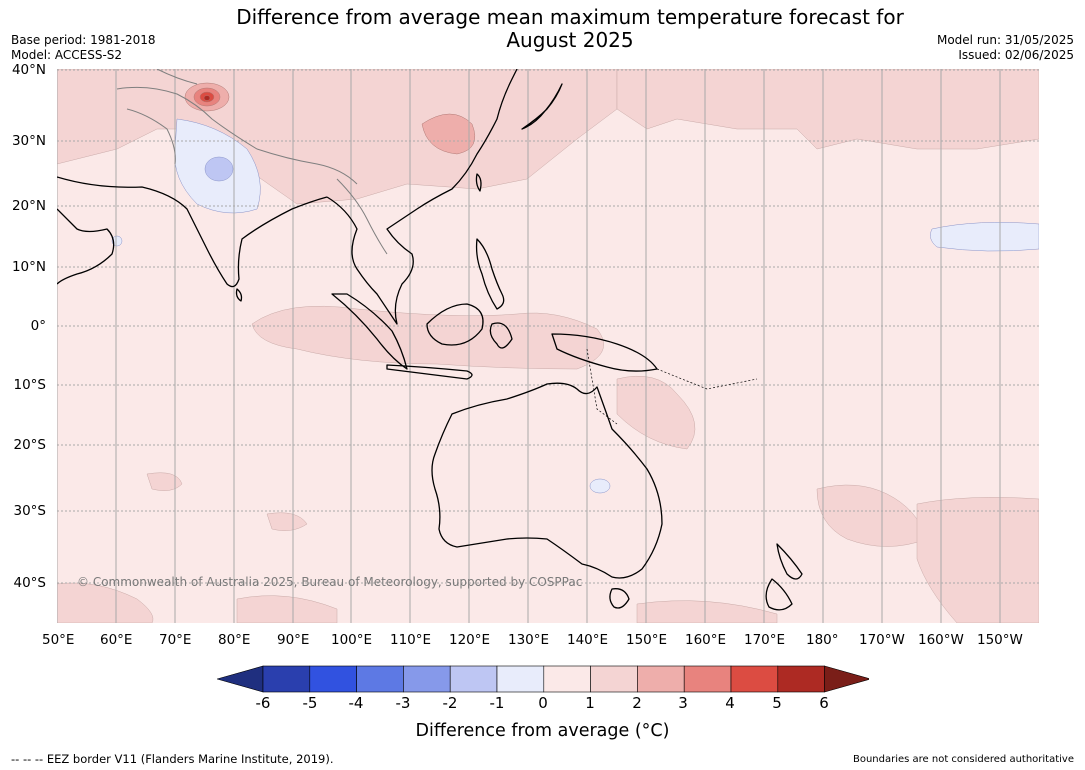  I want to click on lon-label: 150°W, so click(1000, 640).